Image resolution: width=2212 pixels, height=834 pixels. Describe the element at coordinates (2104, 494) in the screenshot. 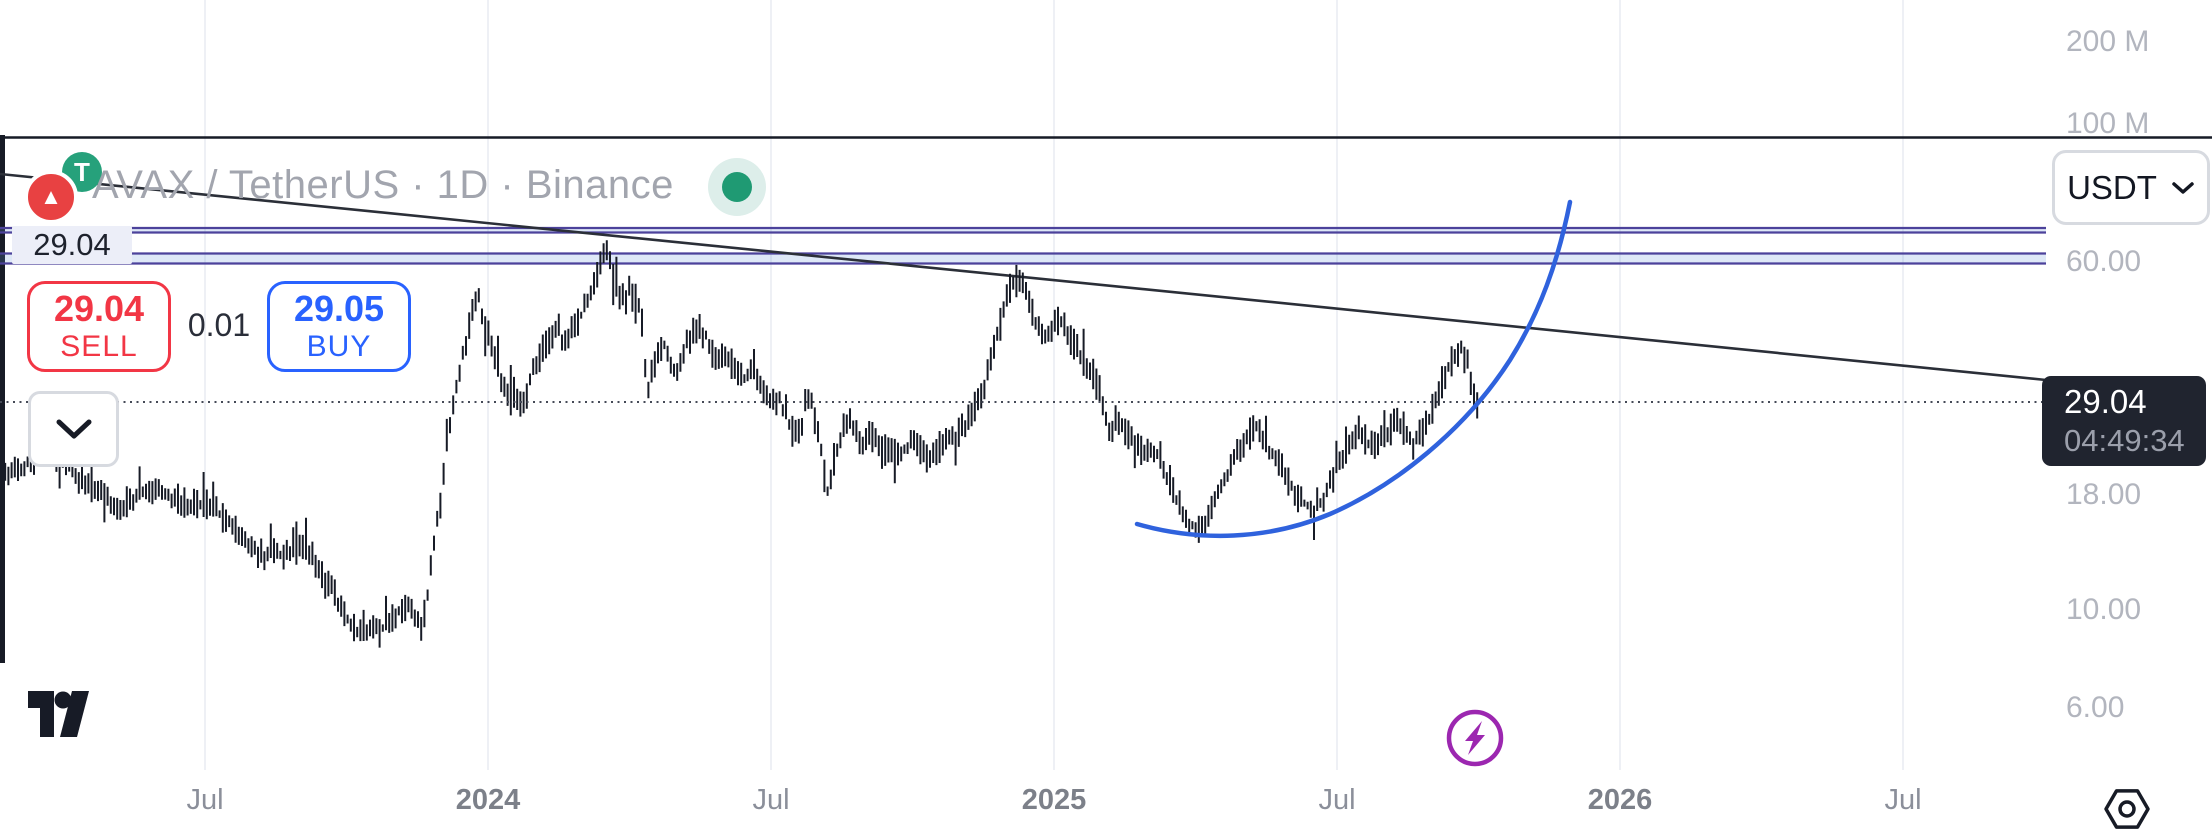

I see `price-tick-label: 18.00` at that location.